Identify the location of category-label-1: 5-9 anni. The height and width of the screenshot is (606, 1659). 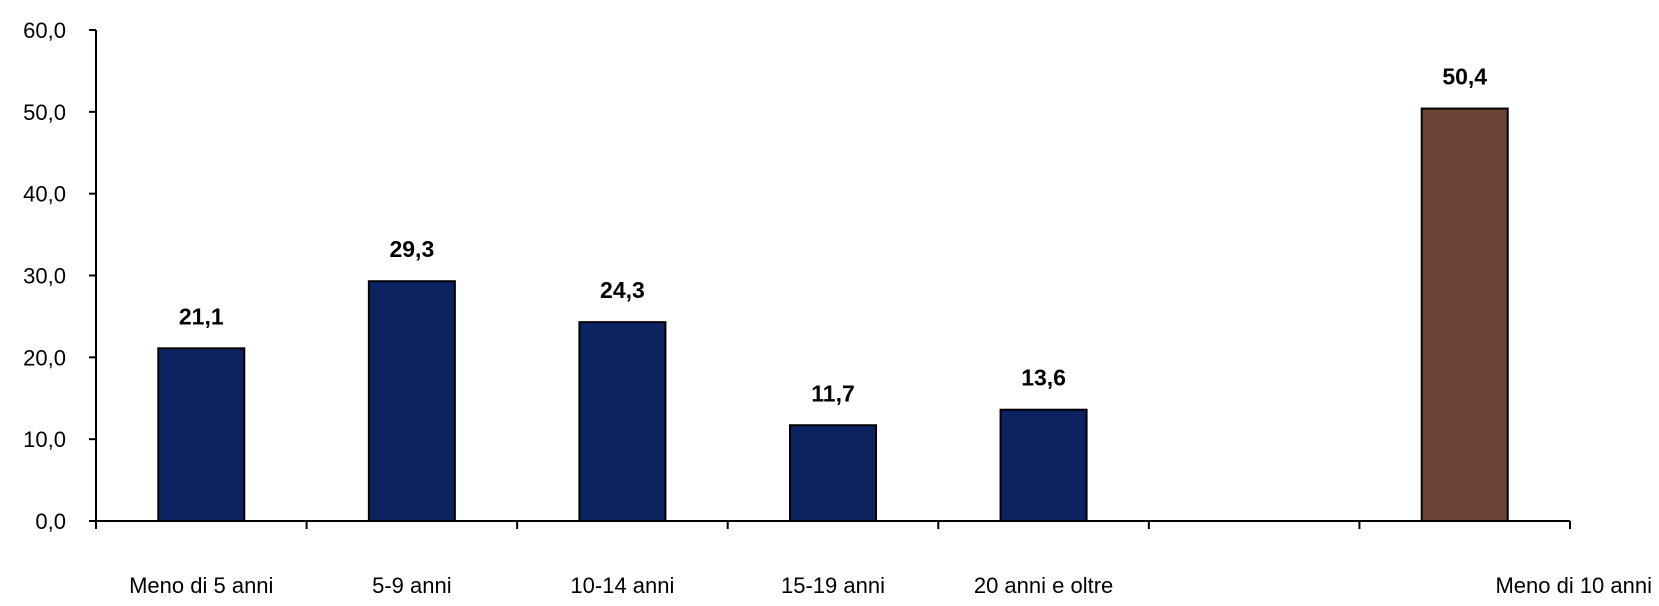
(412, 585).